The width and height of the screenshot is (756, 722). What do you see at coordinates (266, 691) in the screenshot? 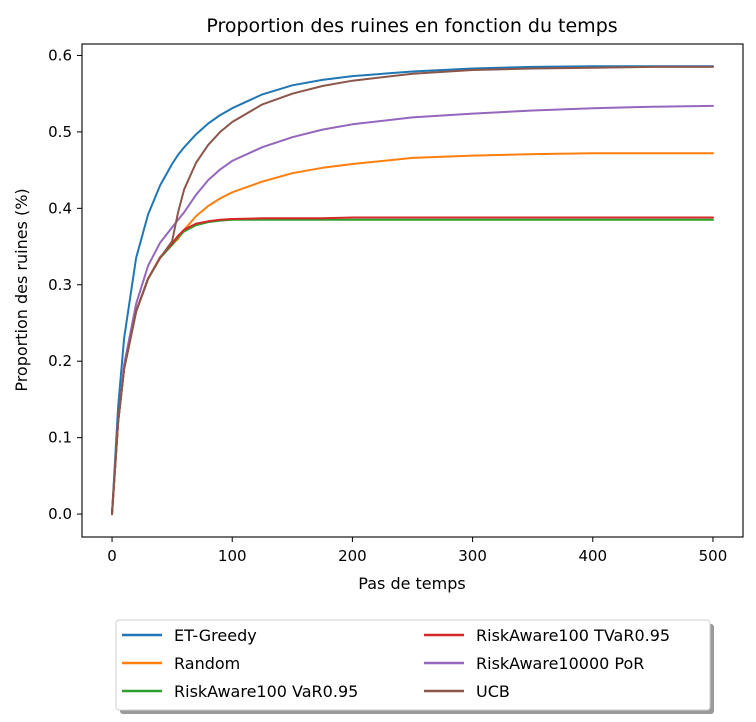
I see `legend-label-2: RiskAware100 VaR0.95` at bounding box center [266, 691].